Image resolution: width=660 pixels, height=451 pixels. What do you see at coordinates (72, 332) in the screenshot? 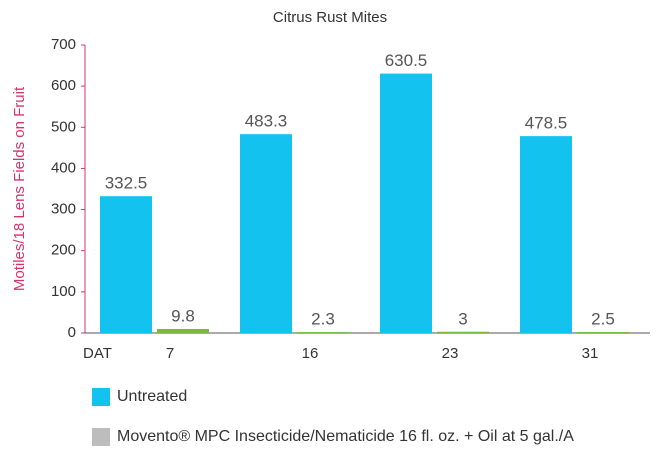
I see `y-tick-label: 0` at bounding box center [72, 332].